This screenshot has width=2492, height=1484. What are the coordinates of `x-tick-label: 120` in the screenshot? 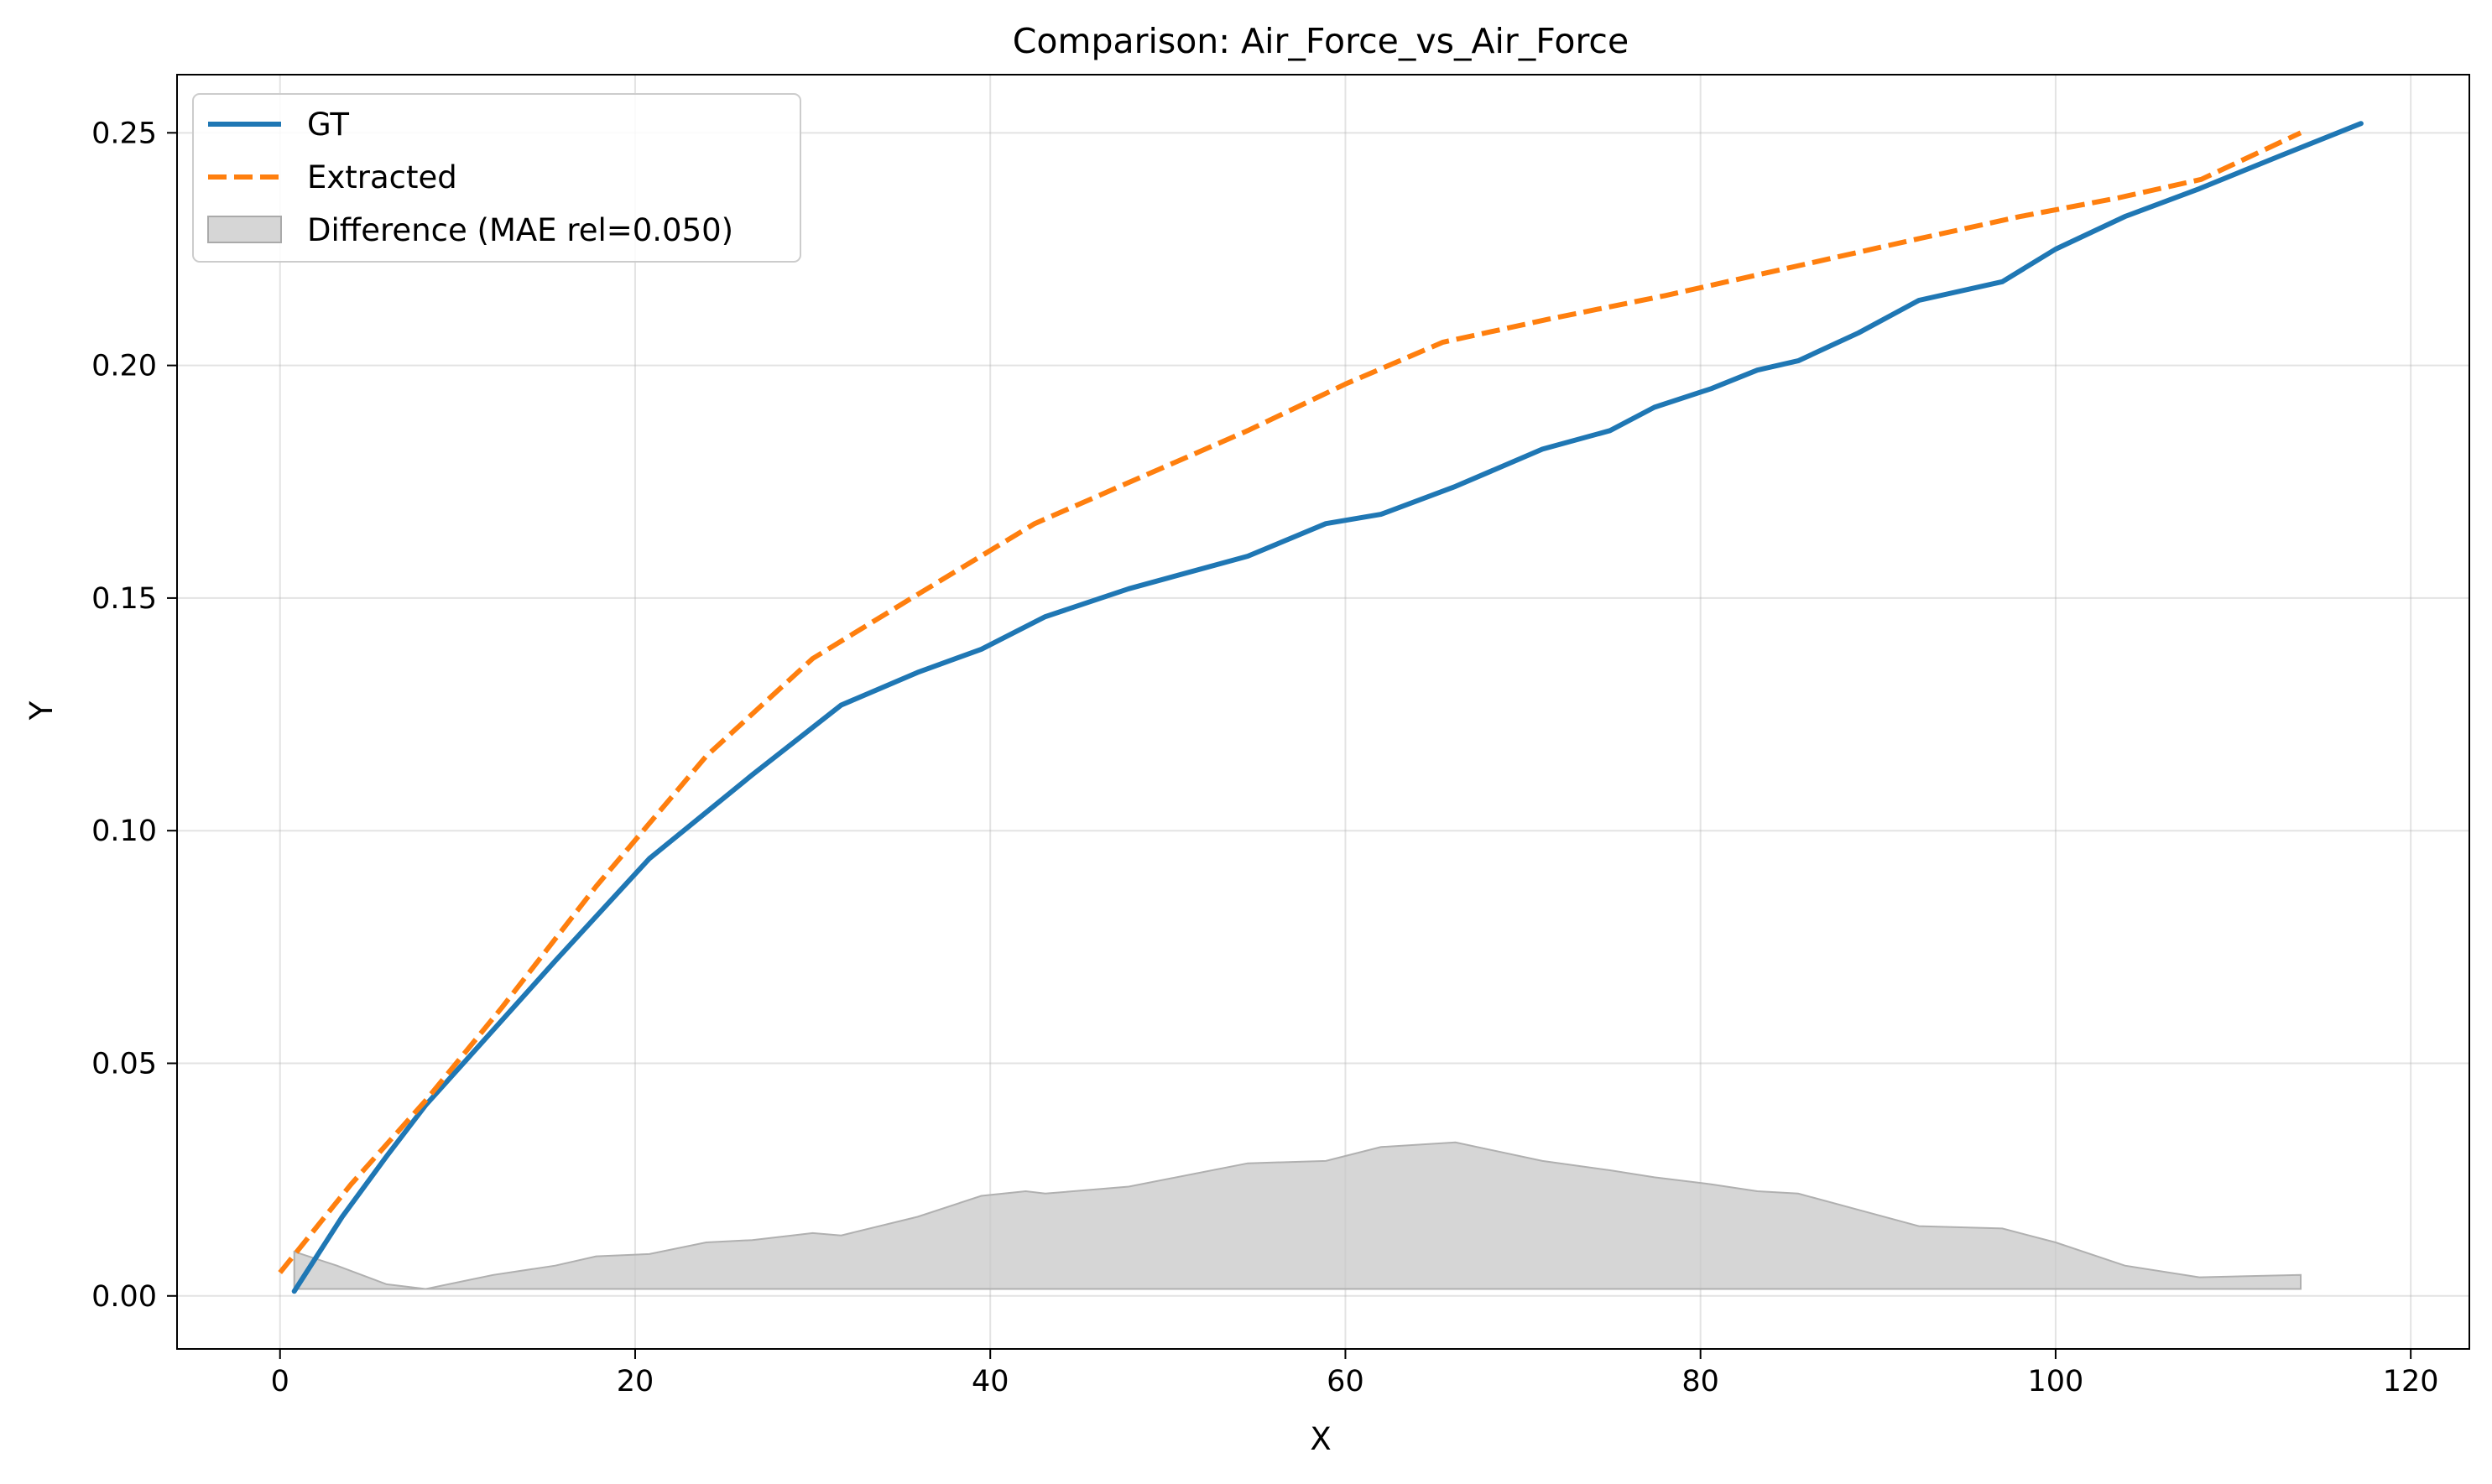 It's located at (2411, 1381).